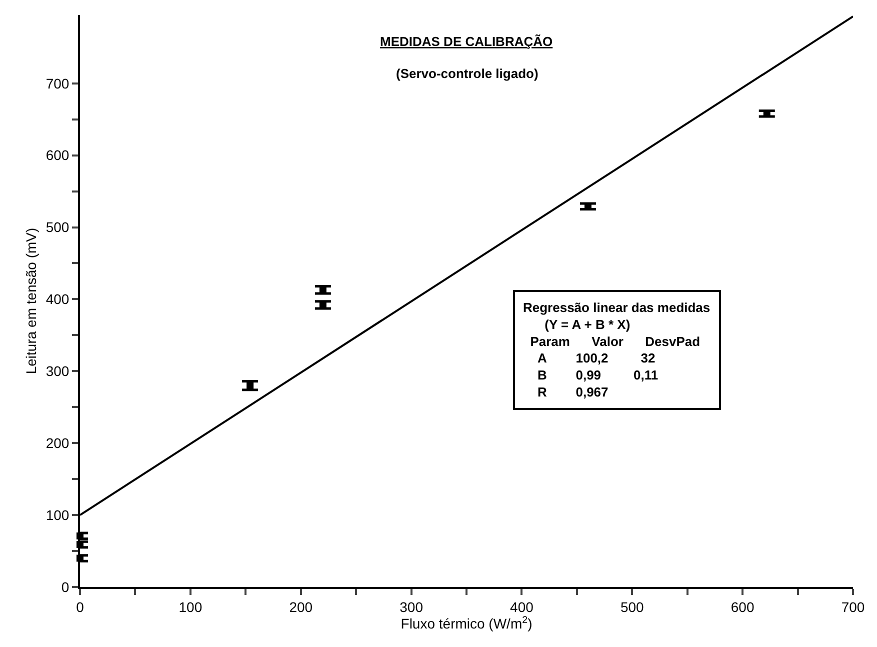 This screenshot has width=877, height=647. I want to click on annotation: Regressão linear das medidas, so click(616, 307).